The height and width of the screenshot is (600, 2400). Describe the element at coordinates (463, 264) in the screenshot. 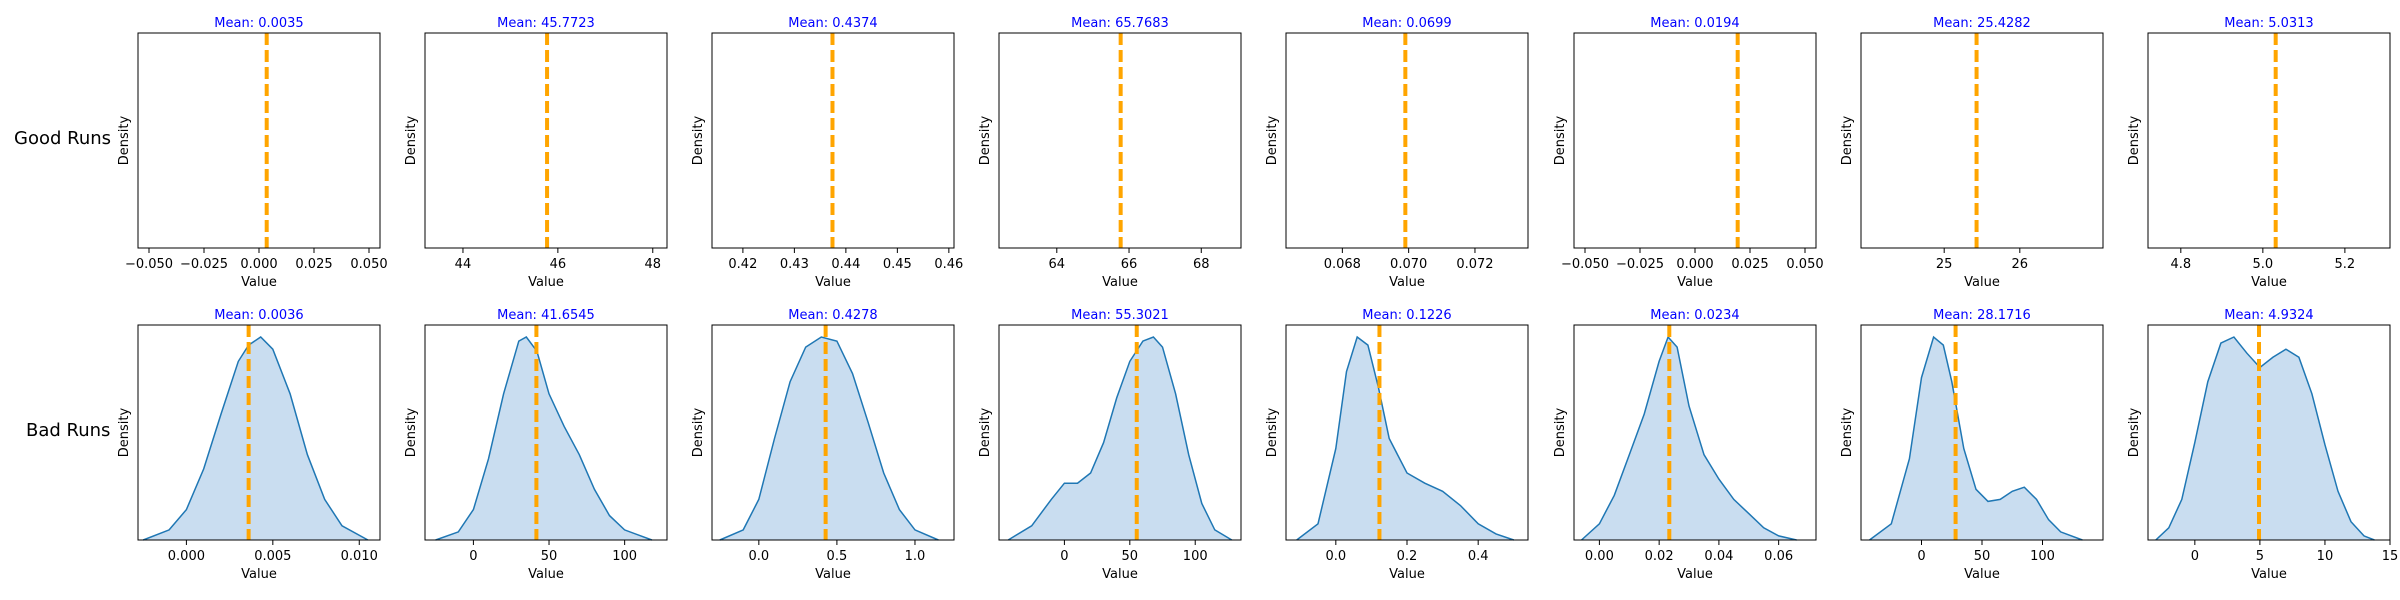

I see `panel-good-2-xtick-label: 44` at that location.